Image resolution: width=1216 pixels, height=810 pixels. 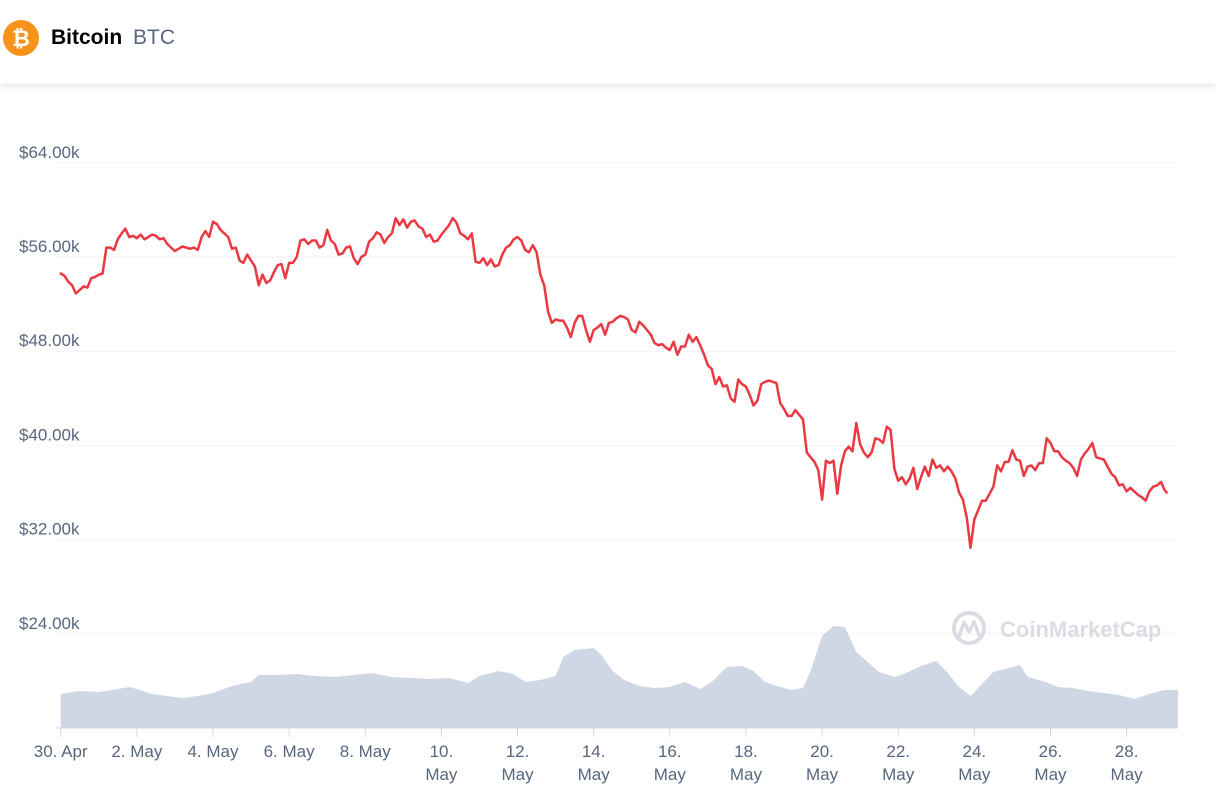 What do you see at coordinates (1080, 629) in the screenshot?
I see `watermark-text: CoinMarketCap` at bounding box center [1080, 629].